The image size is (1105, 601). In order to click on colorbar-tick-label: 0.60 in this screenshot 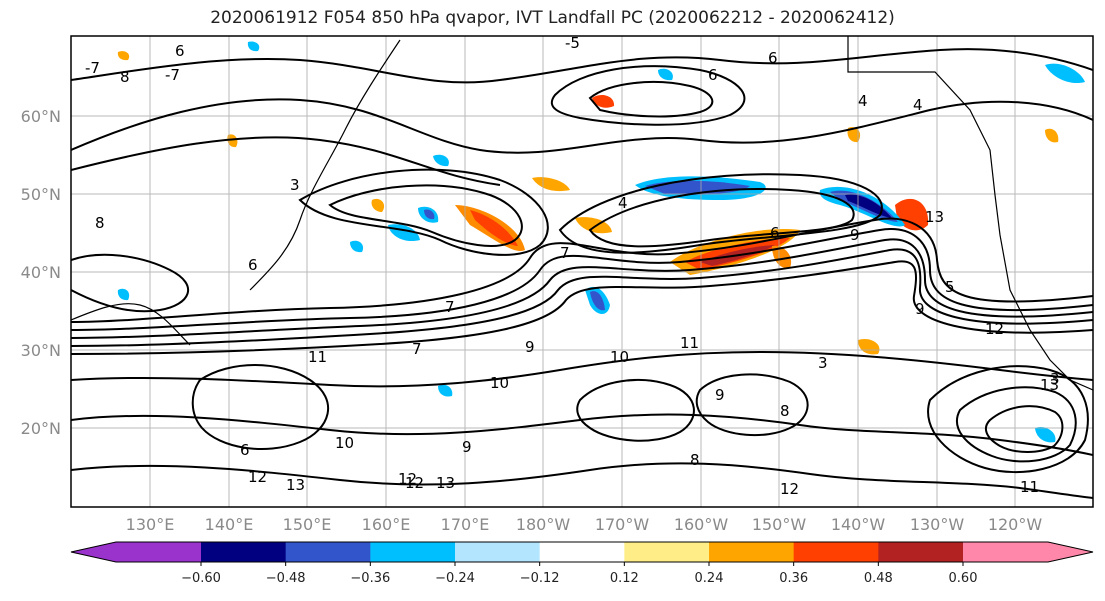, I will do `click(963, 578)`.